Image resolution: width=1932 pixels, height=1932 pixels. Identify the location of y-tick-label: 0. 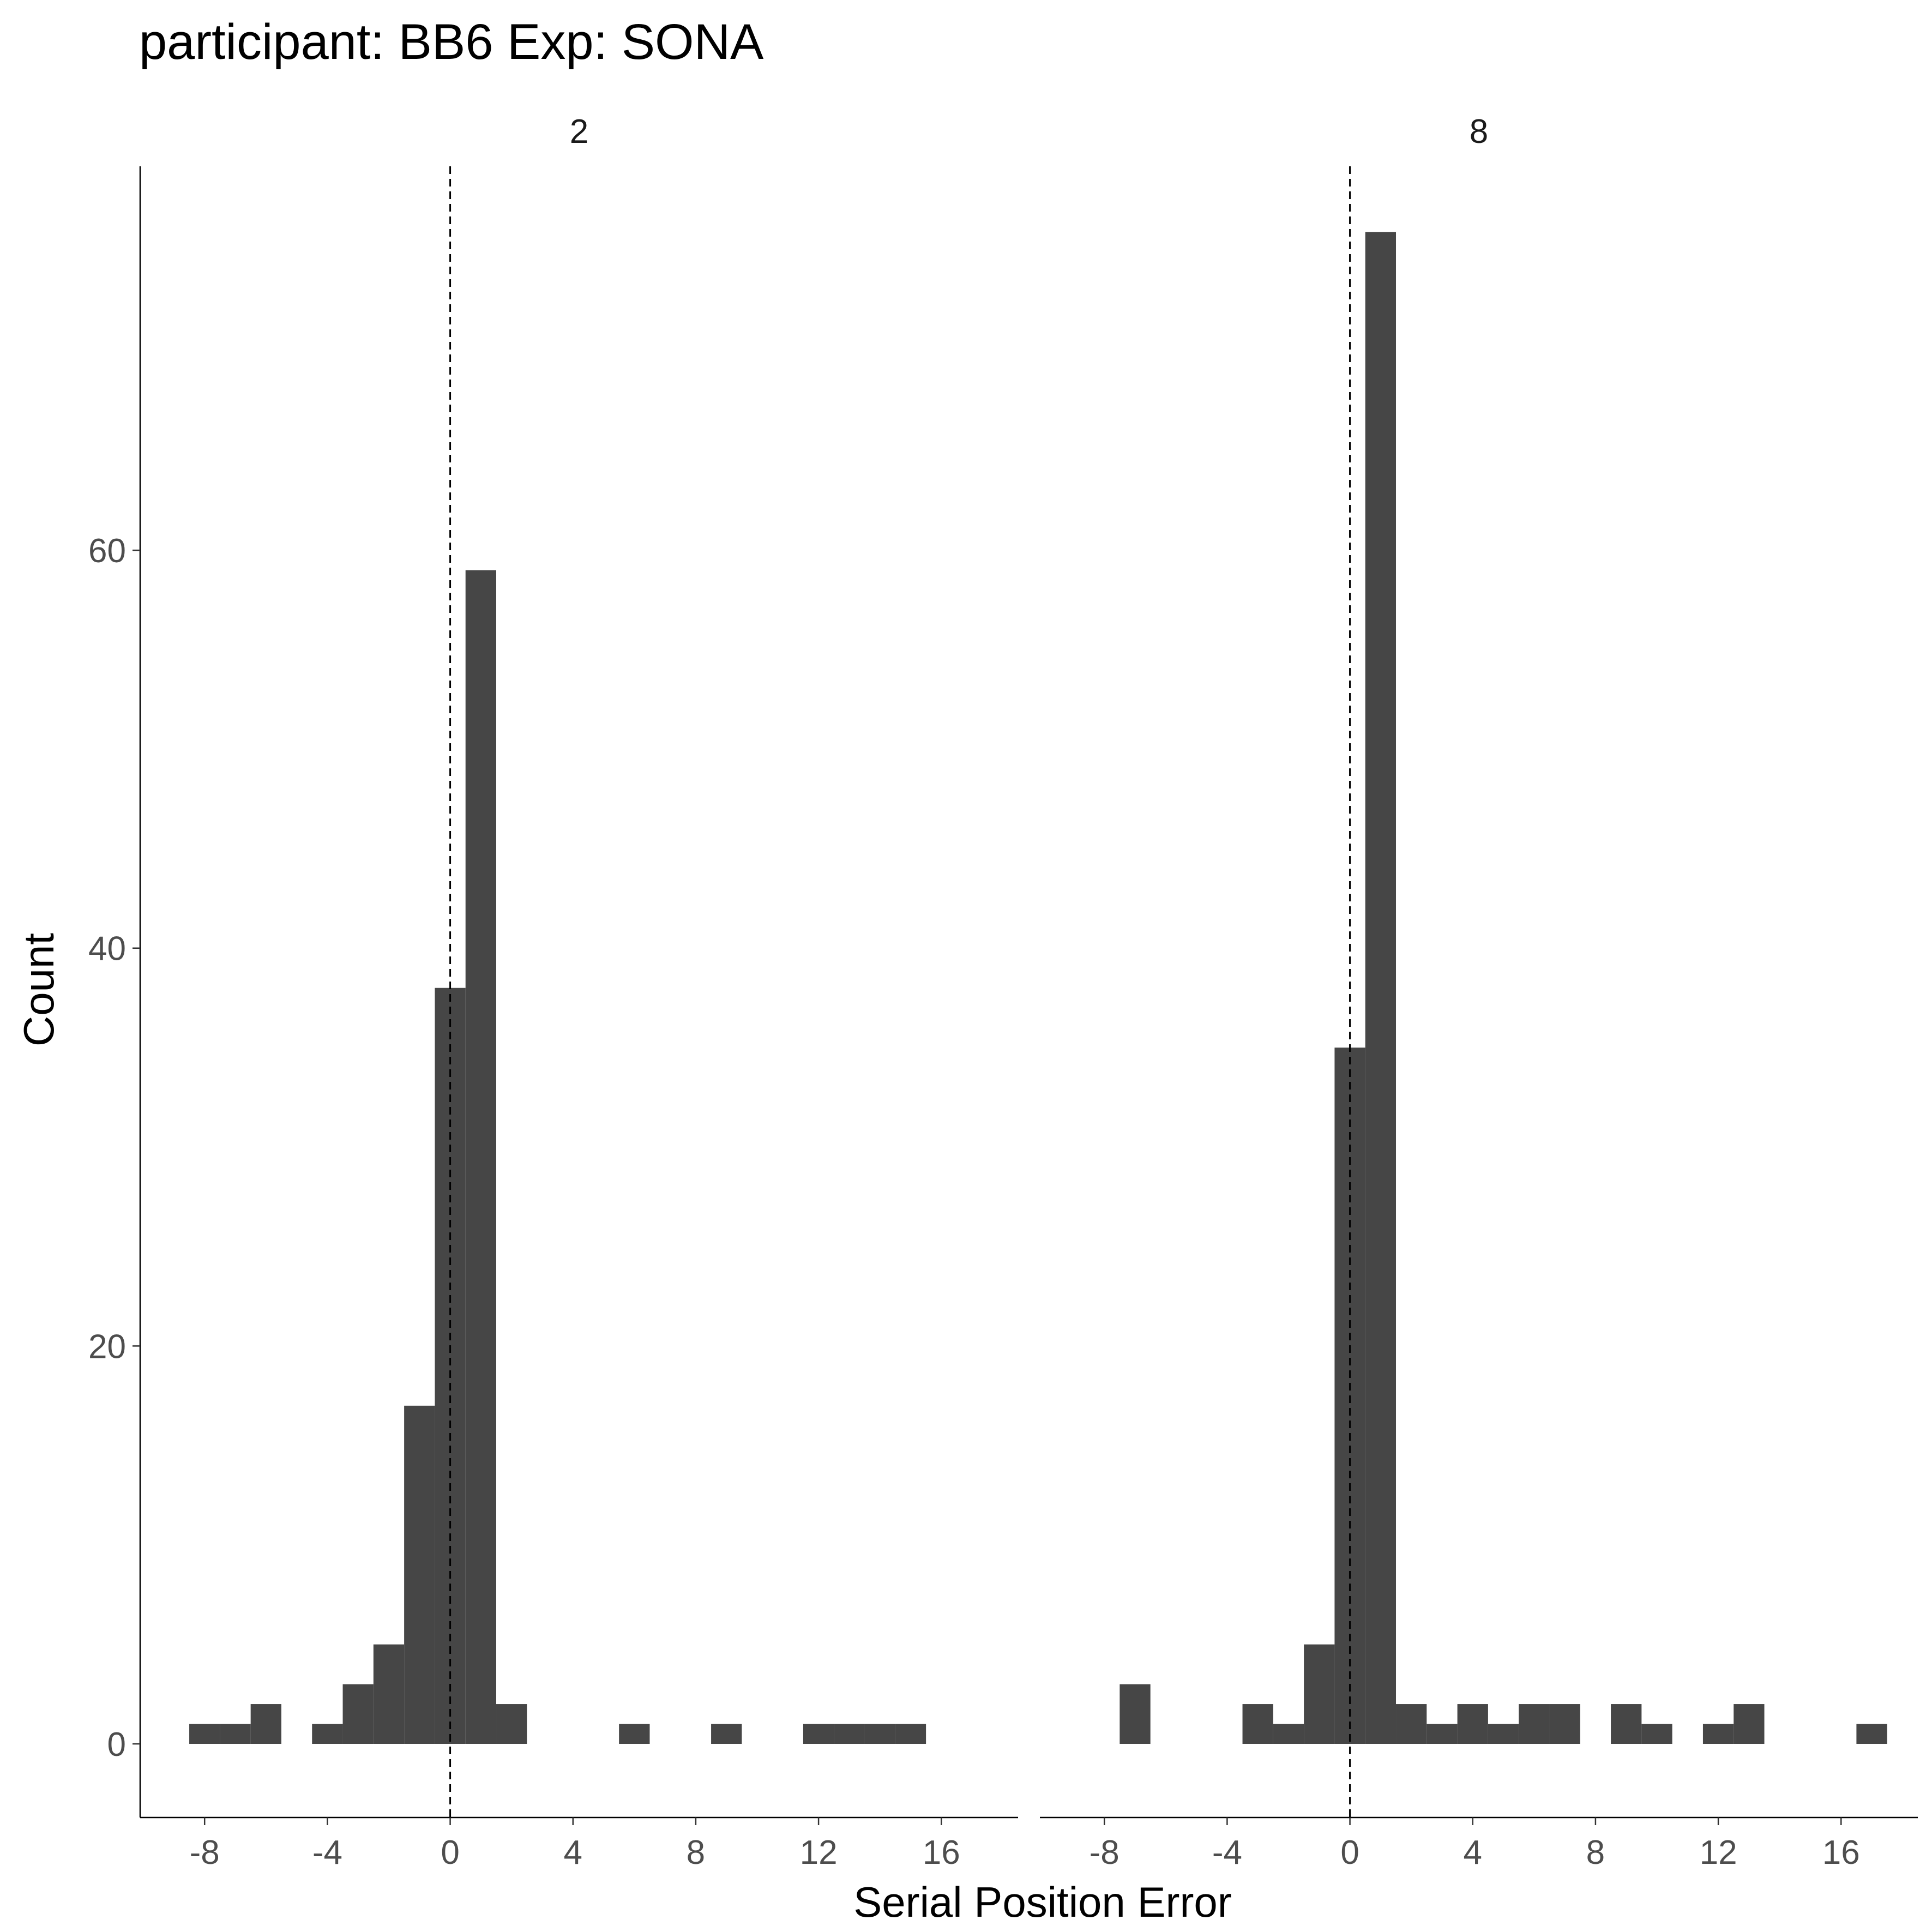
(116, 1745).